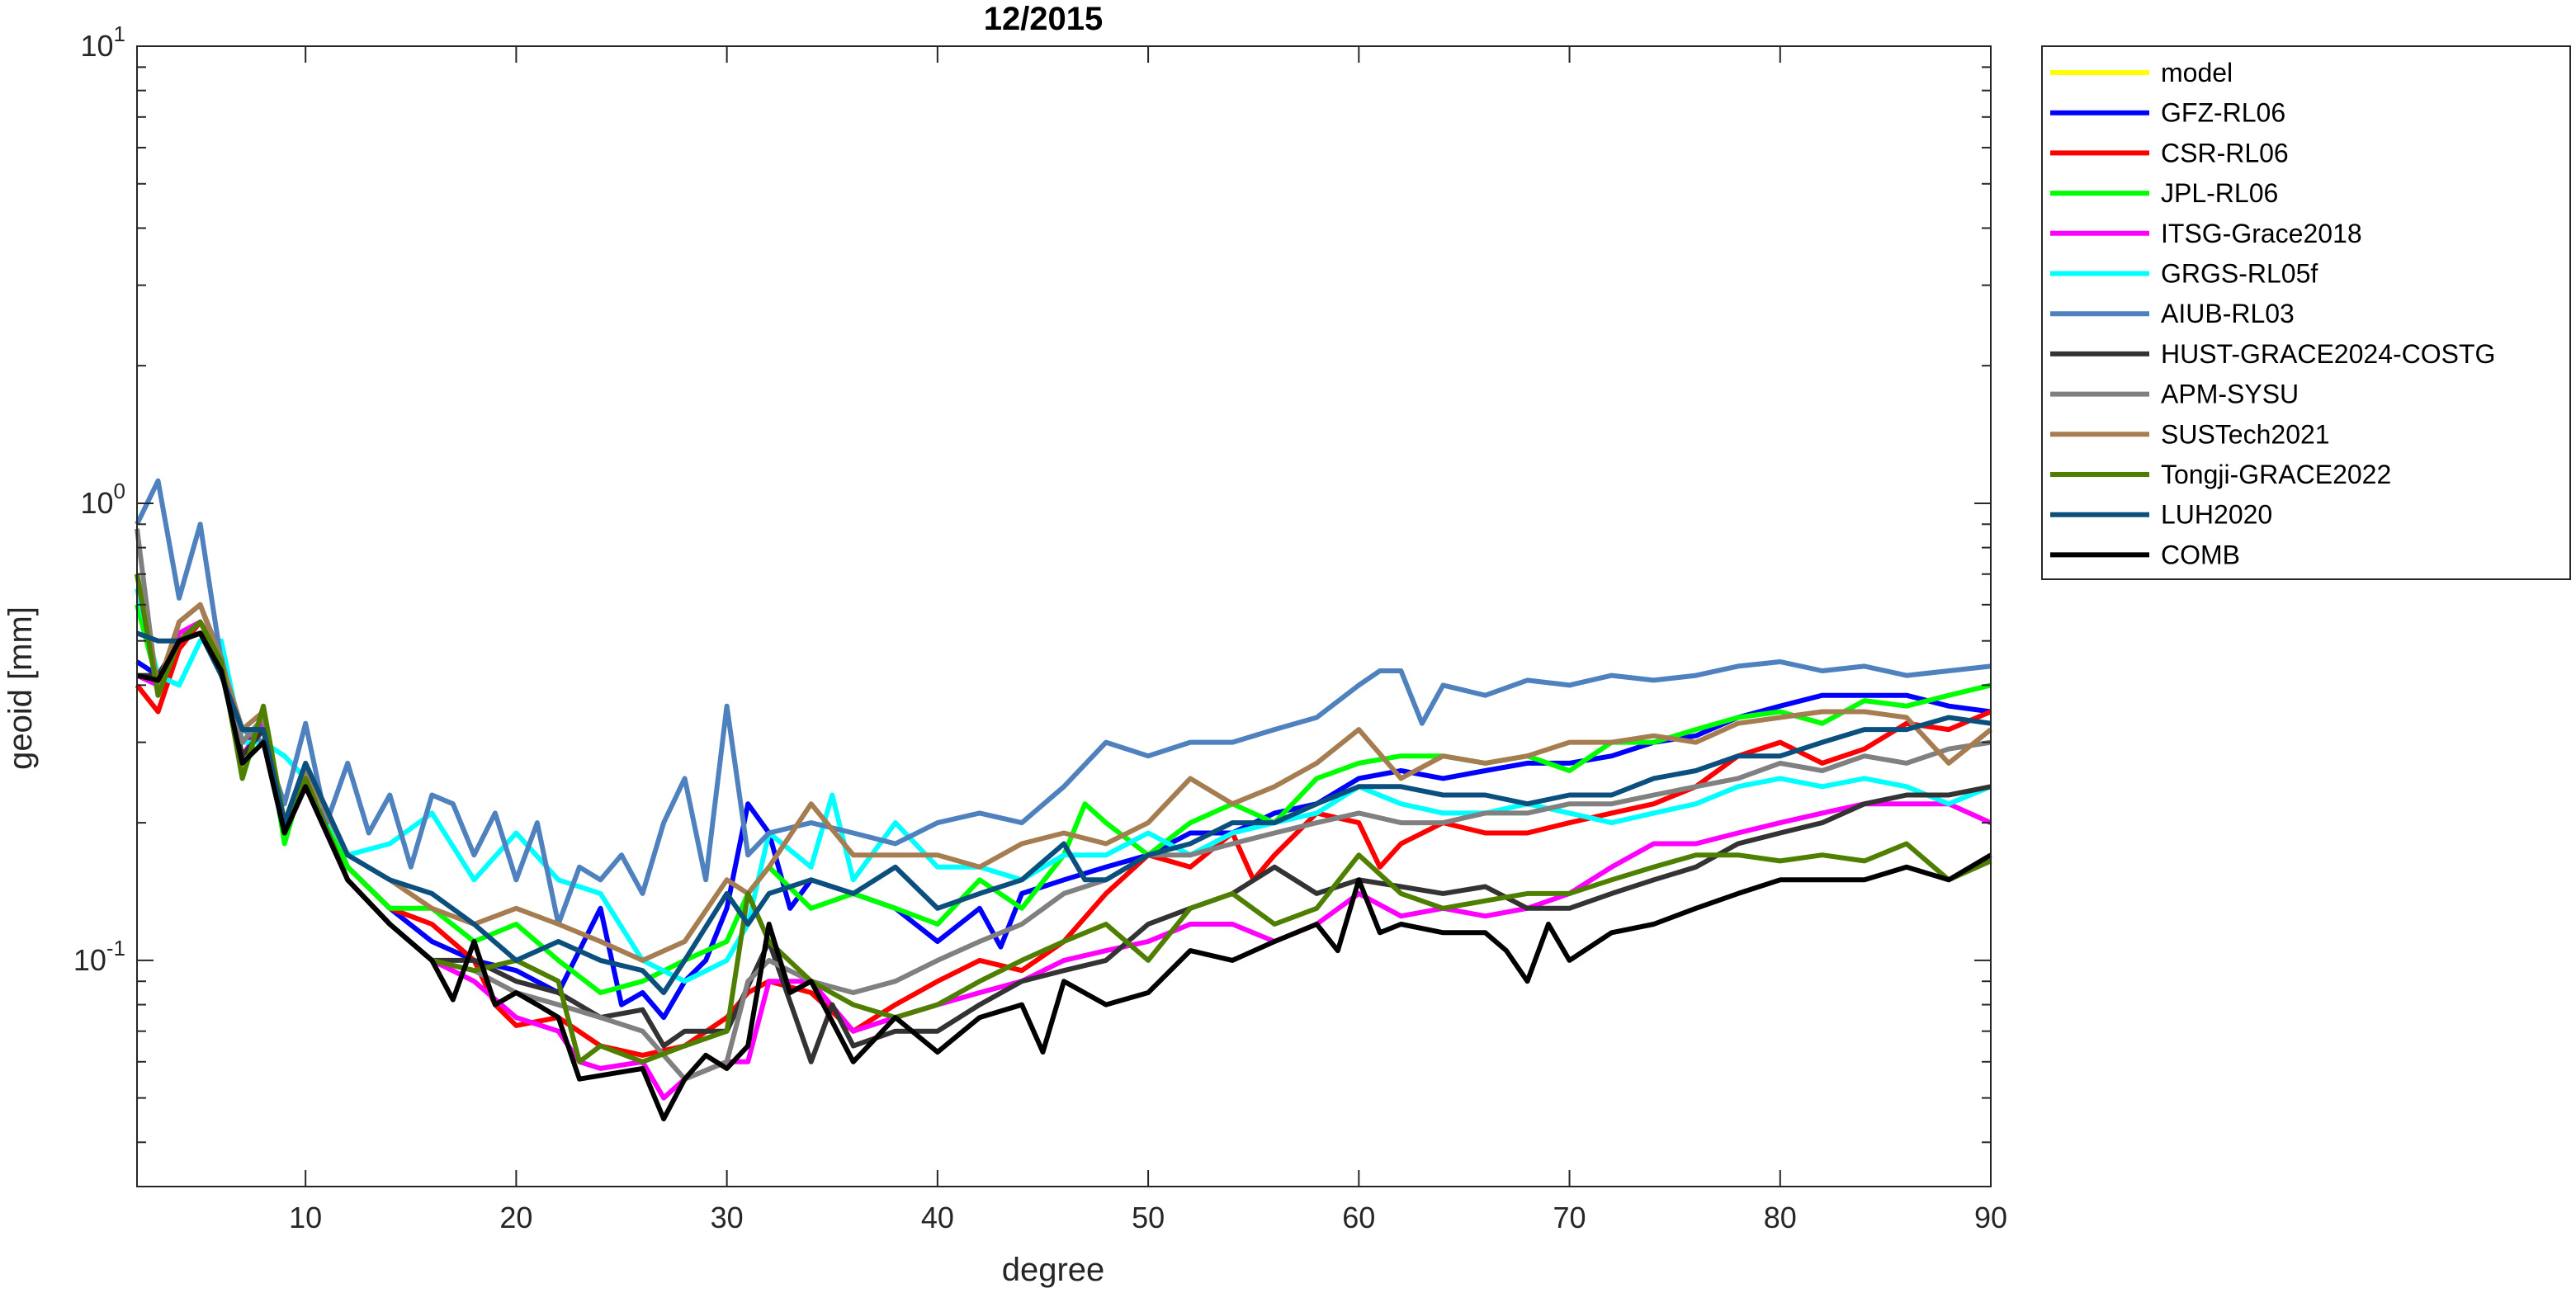 The width and height of the screenshot is (2576, 1293). What do you see at coordinates (2228, 313) in the screenshot?
I see `legend-label: AIUB-RL03` at bounding box center [2228, 313].